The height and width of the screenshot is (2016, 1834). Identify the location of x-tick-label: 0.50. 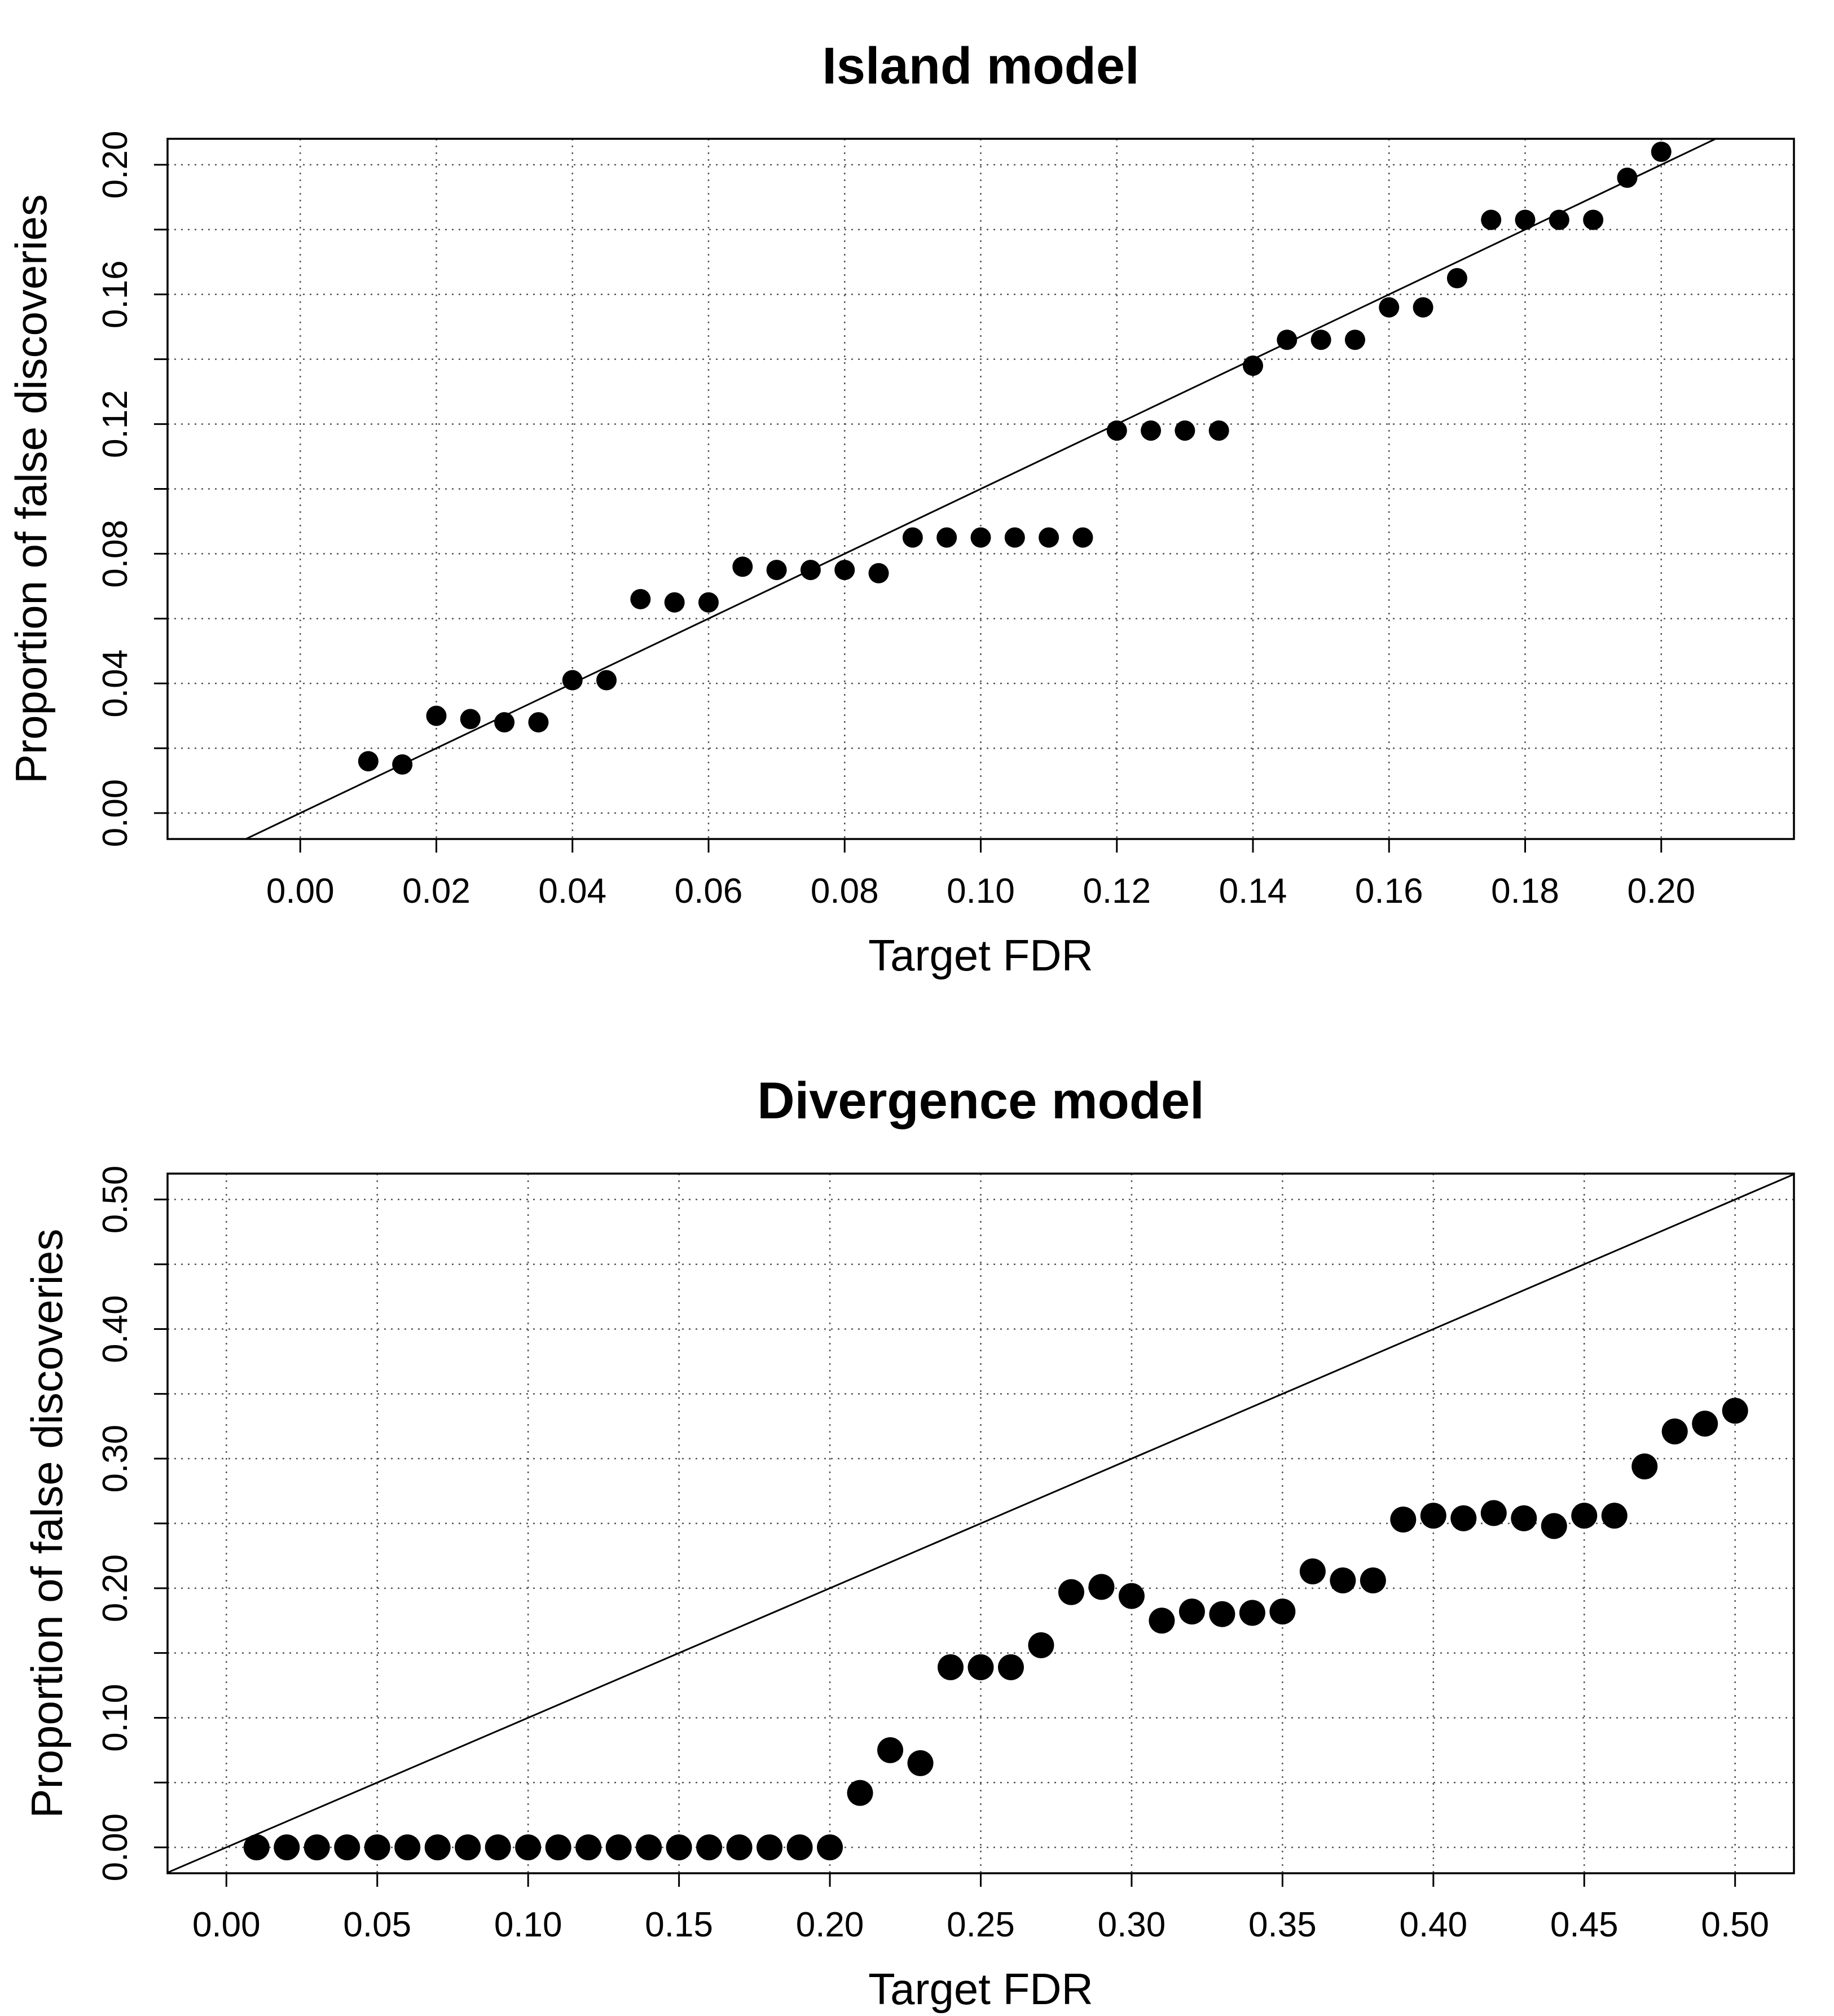
(1735, 1924).